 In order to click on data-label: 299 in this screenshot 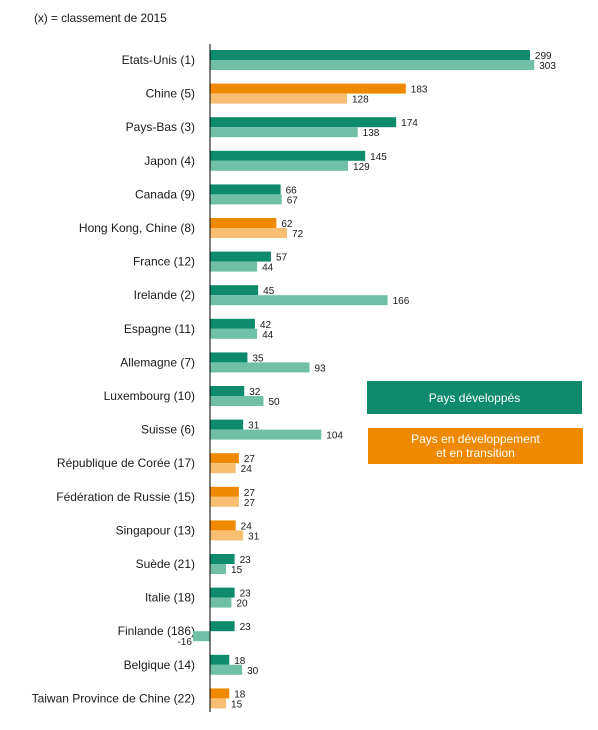, I will do `click(543, 56)`.